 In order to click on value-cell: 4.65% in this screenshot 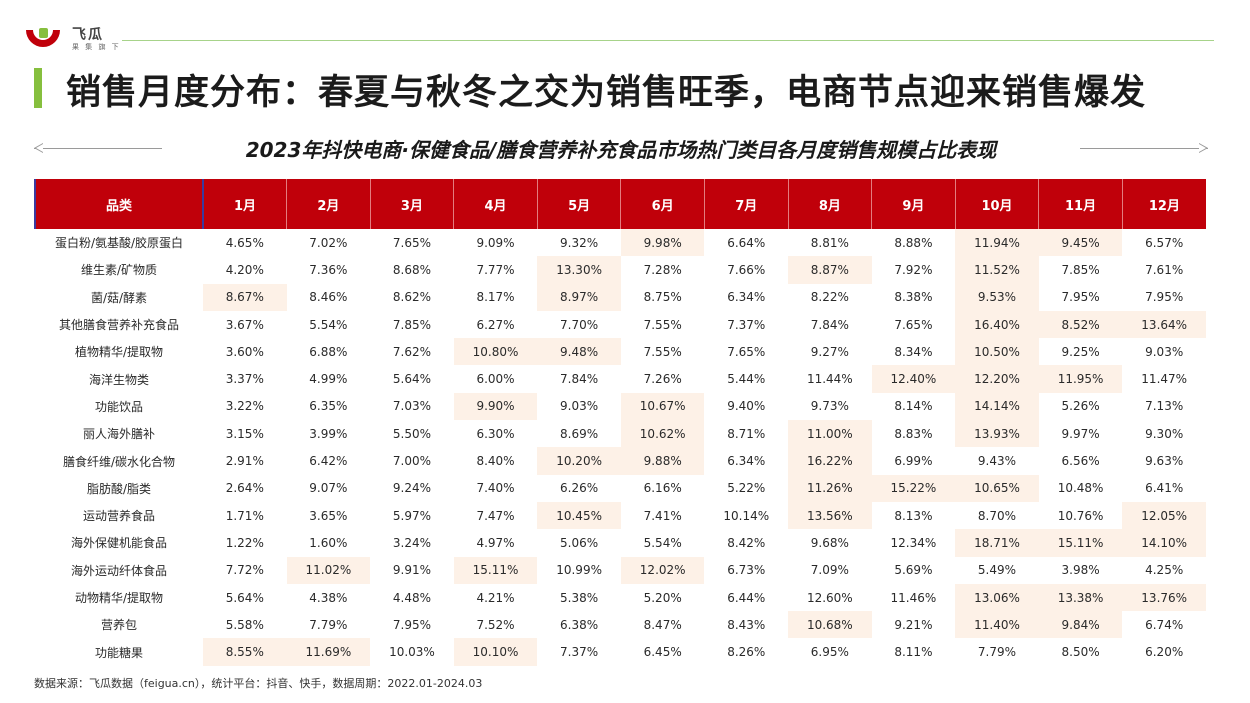, I will do `click(244, 242)`.